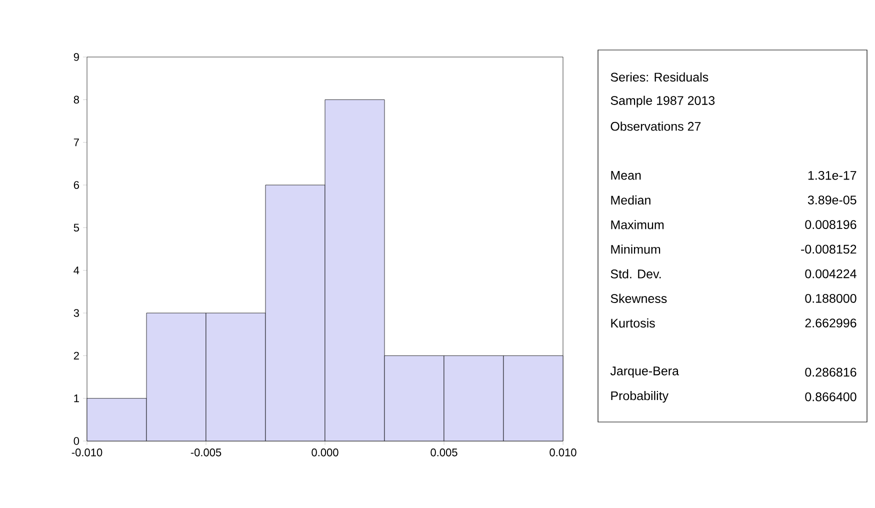  What do you see at coordinates (830, 225) in the screenshot?
I see `text: 0.008196` at bounding box center [830, 225].